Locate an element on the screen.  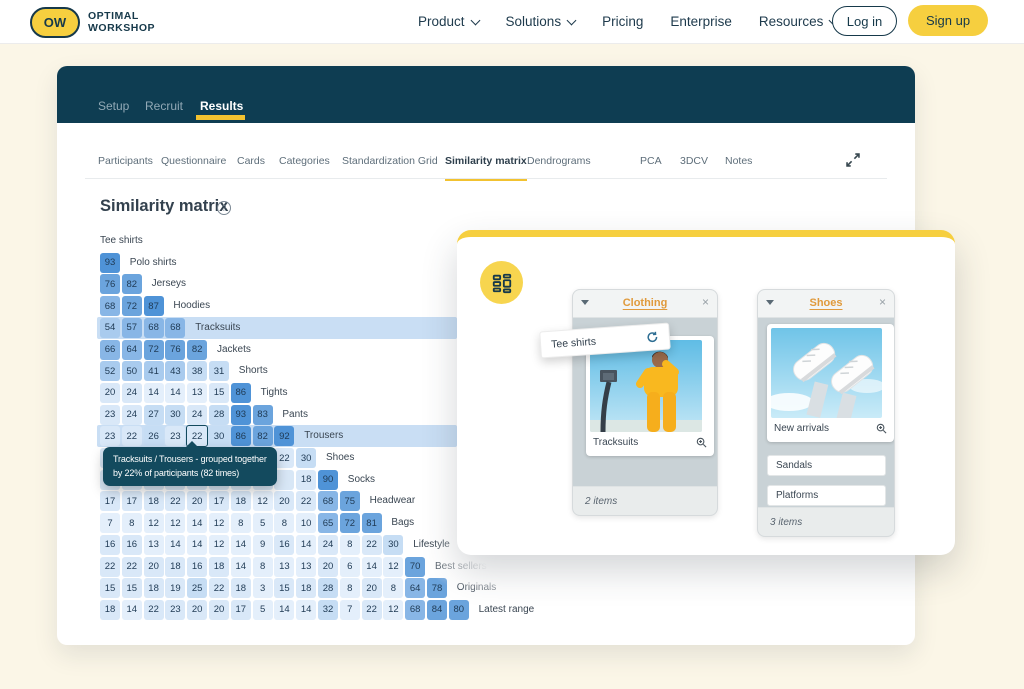
matrix-cell: 43 is located at coordinates (175, 371).